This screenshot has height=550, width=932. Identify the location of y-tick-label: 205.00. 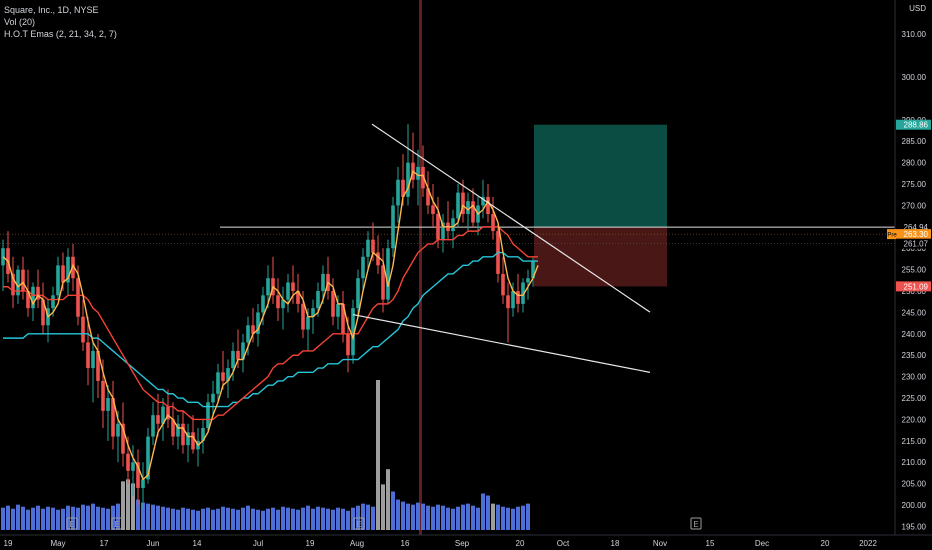
(914, 484).